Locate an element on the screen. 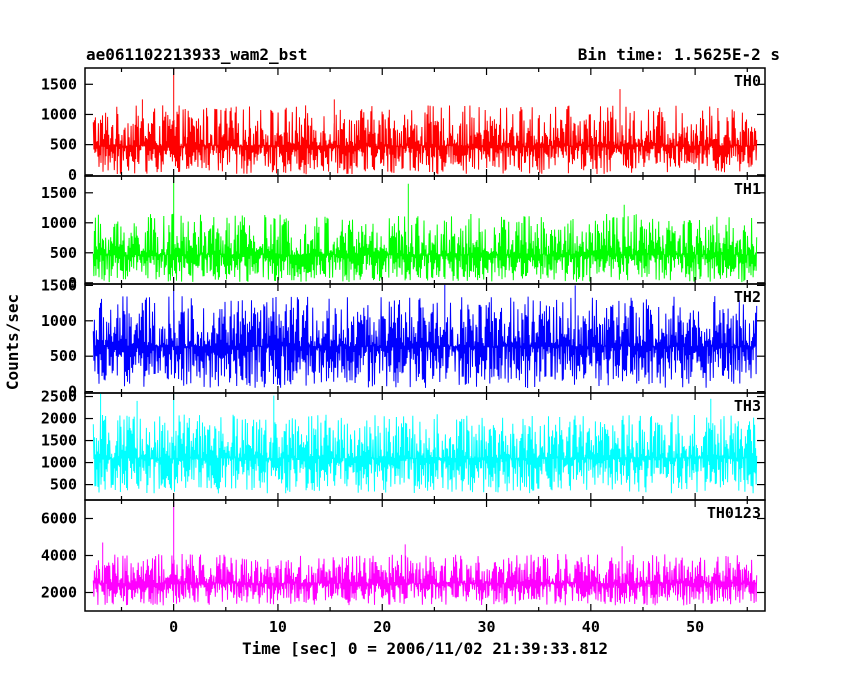 The width and height of the screenshot is (850, 680). x-tick-label: 0 is located at coordinates (173, 627).